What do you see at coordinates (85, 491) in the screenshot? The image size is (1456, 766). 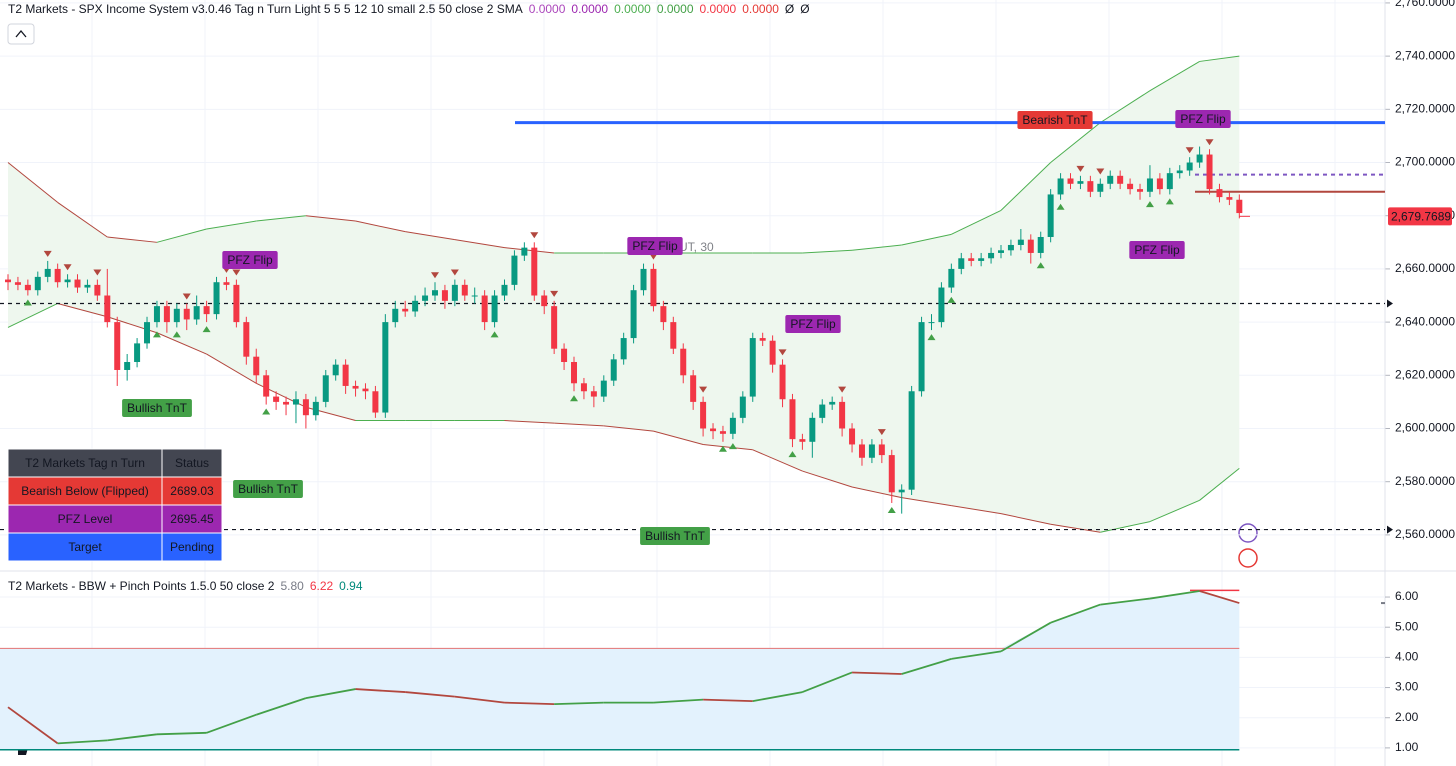 I see `table-cell` at bounding box center [85, 491].